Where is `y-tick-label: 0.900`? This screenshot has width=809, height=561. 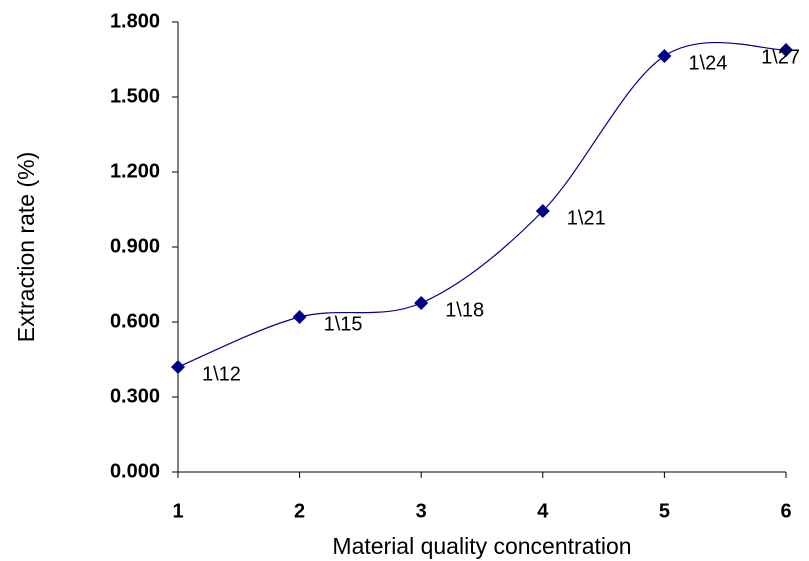 y-tick-label: 0.900 is located at coordinates (135, 246).